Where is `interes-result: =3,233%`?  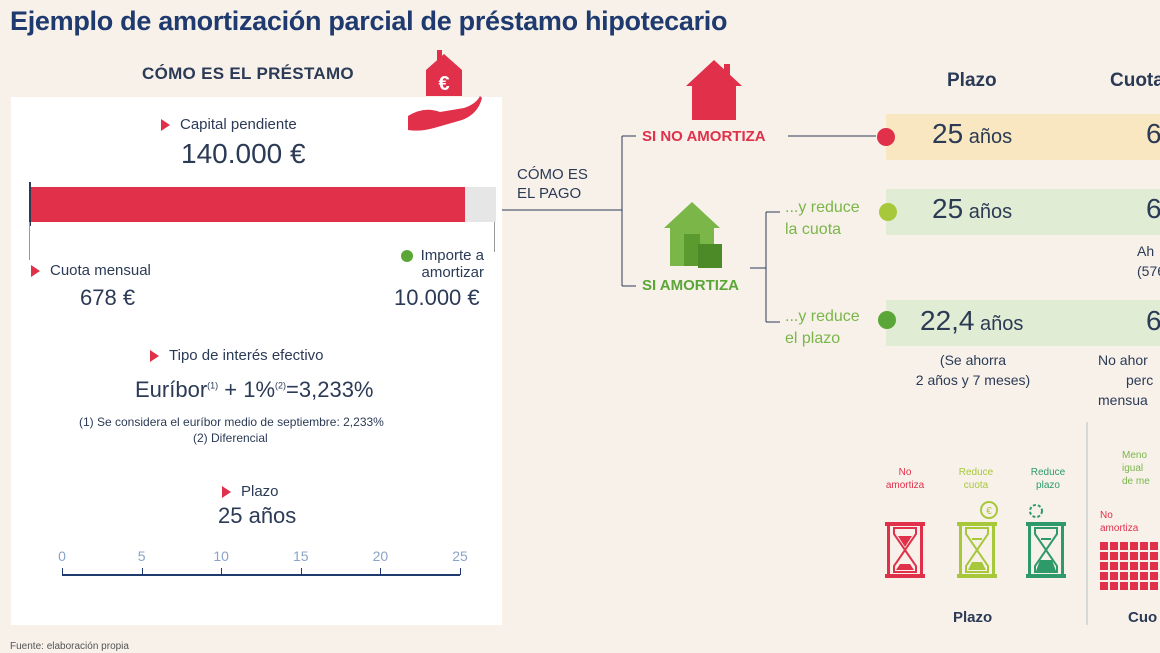
interes-result: =3,233% is located at coordinates (330, 389).